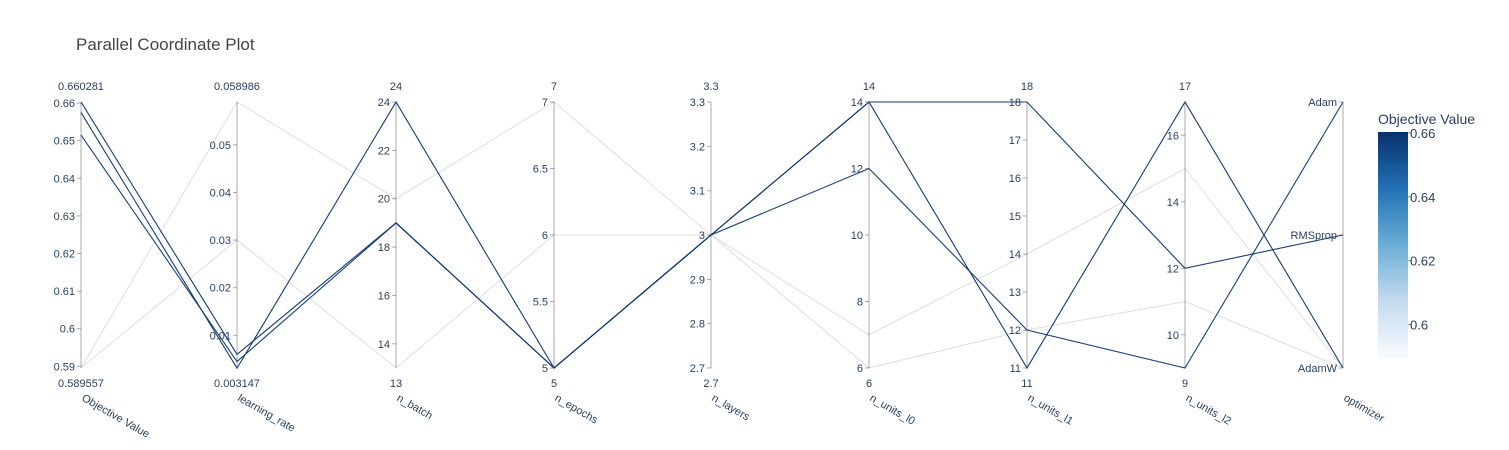 Image resolution: width=1509 pixels, height=450 pixels. I want to click on tick-label: 0.6, so click(67, 330).